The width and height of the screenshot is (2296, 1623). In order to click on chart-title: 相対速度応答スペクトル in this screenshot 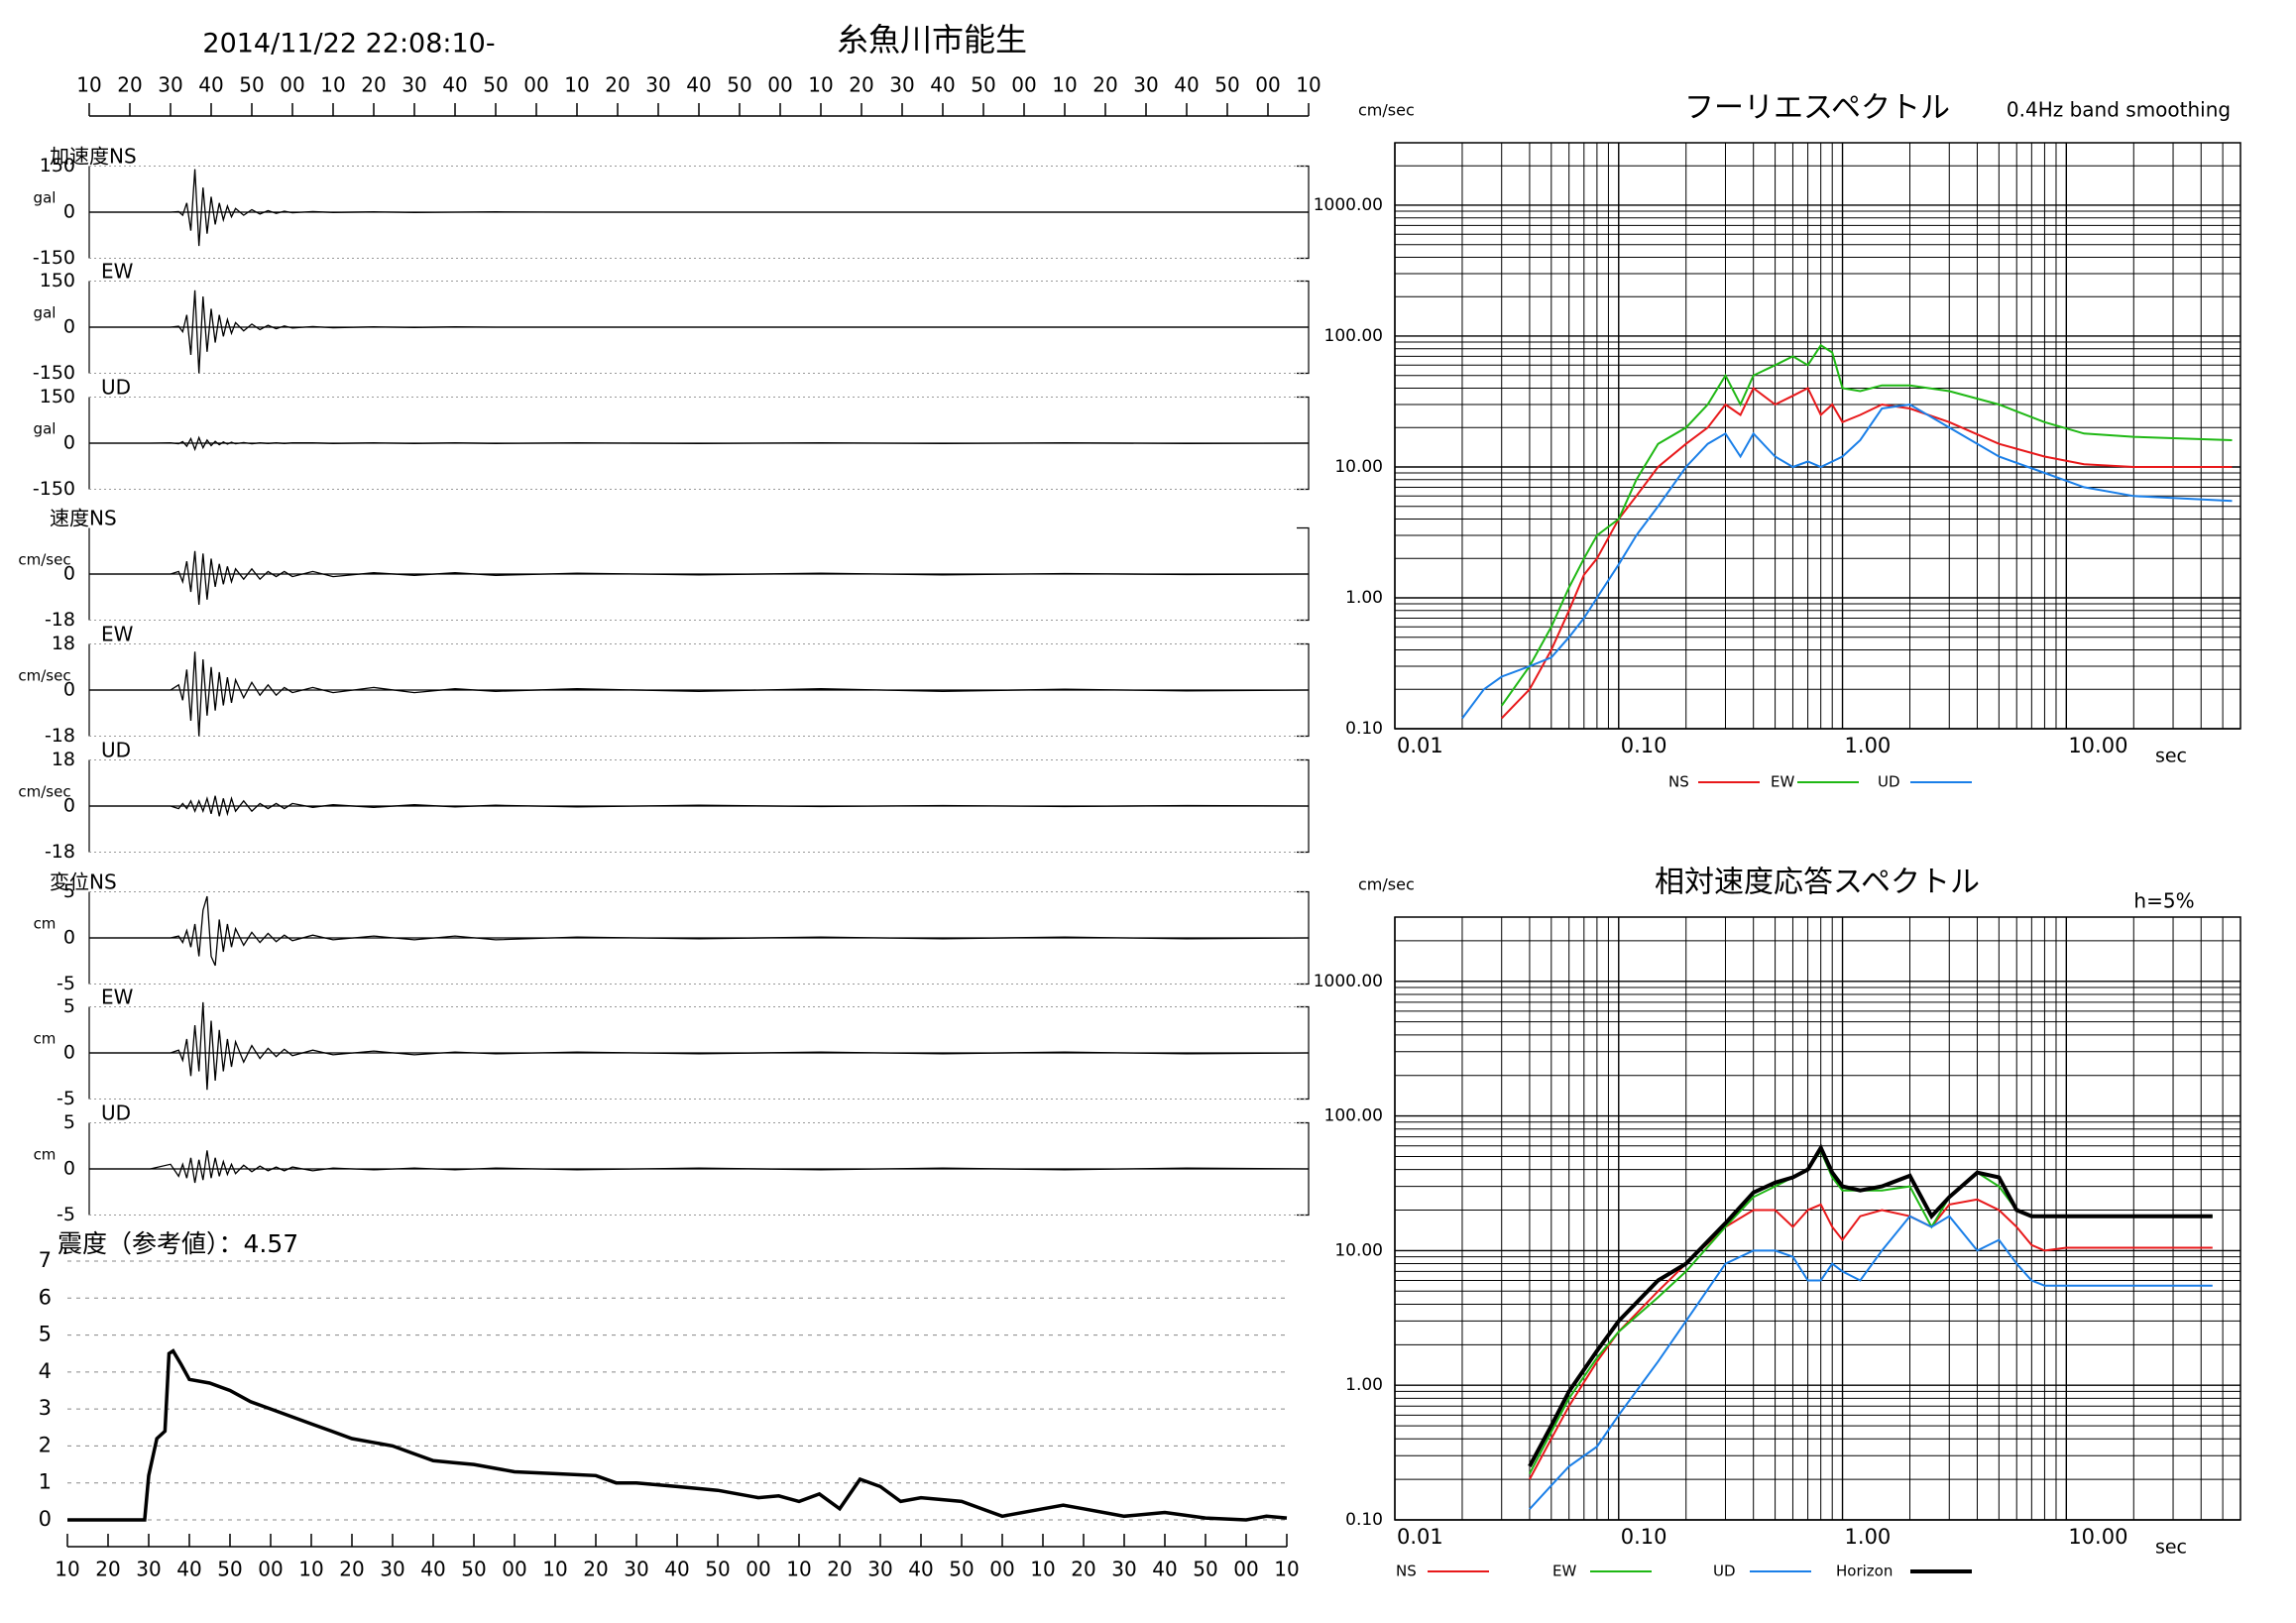, I will do `click(1817, 883)`.